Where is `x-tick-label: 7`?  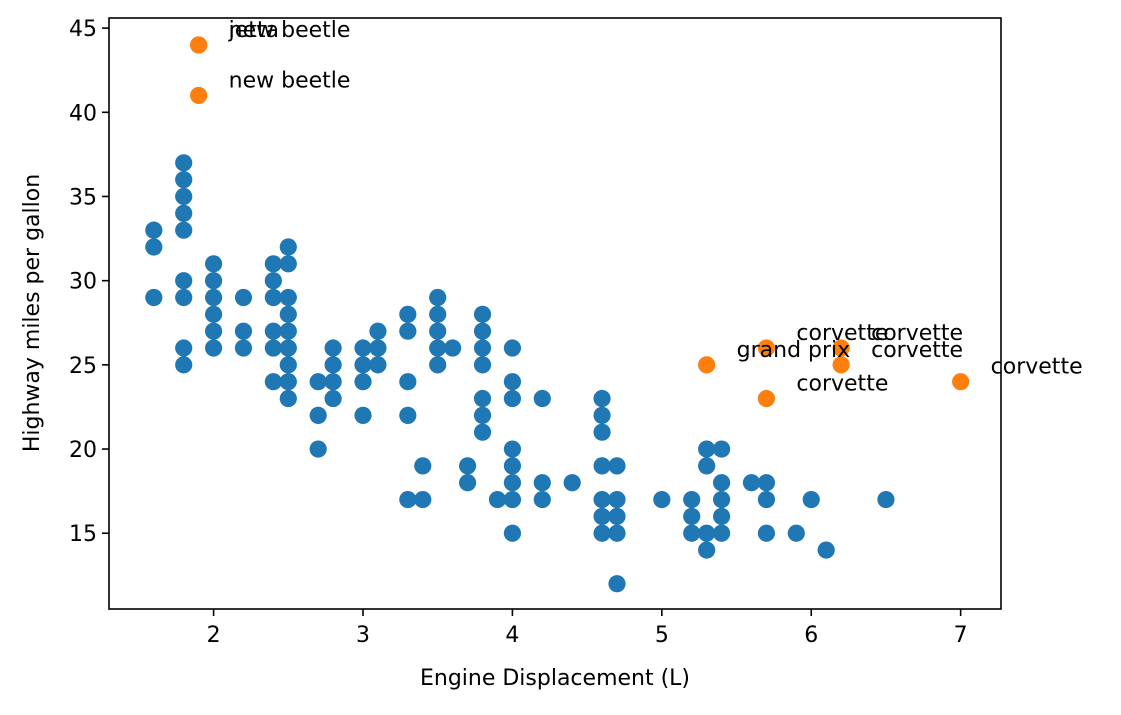
x-tick-label: 7 is located at coordinates (961, 635).